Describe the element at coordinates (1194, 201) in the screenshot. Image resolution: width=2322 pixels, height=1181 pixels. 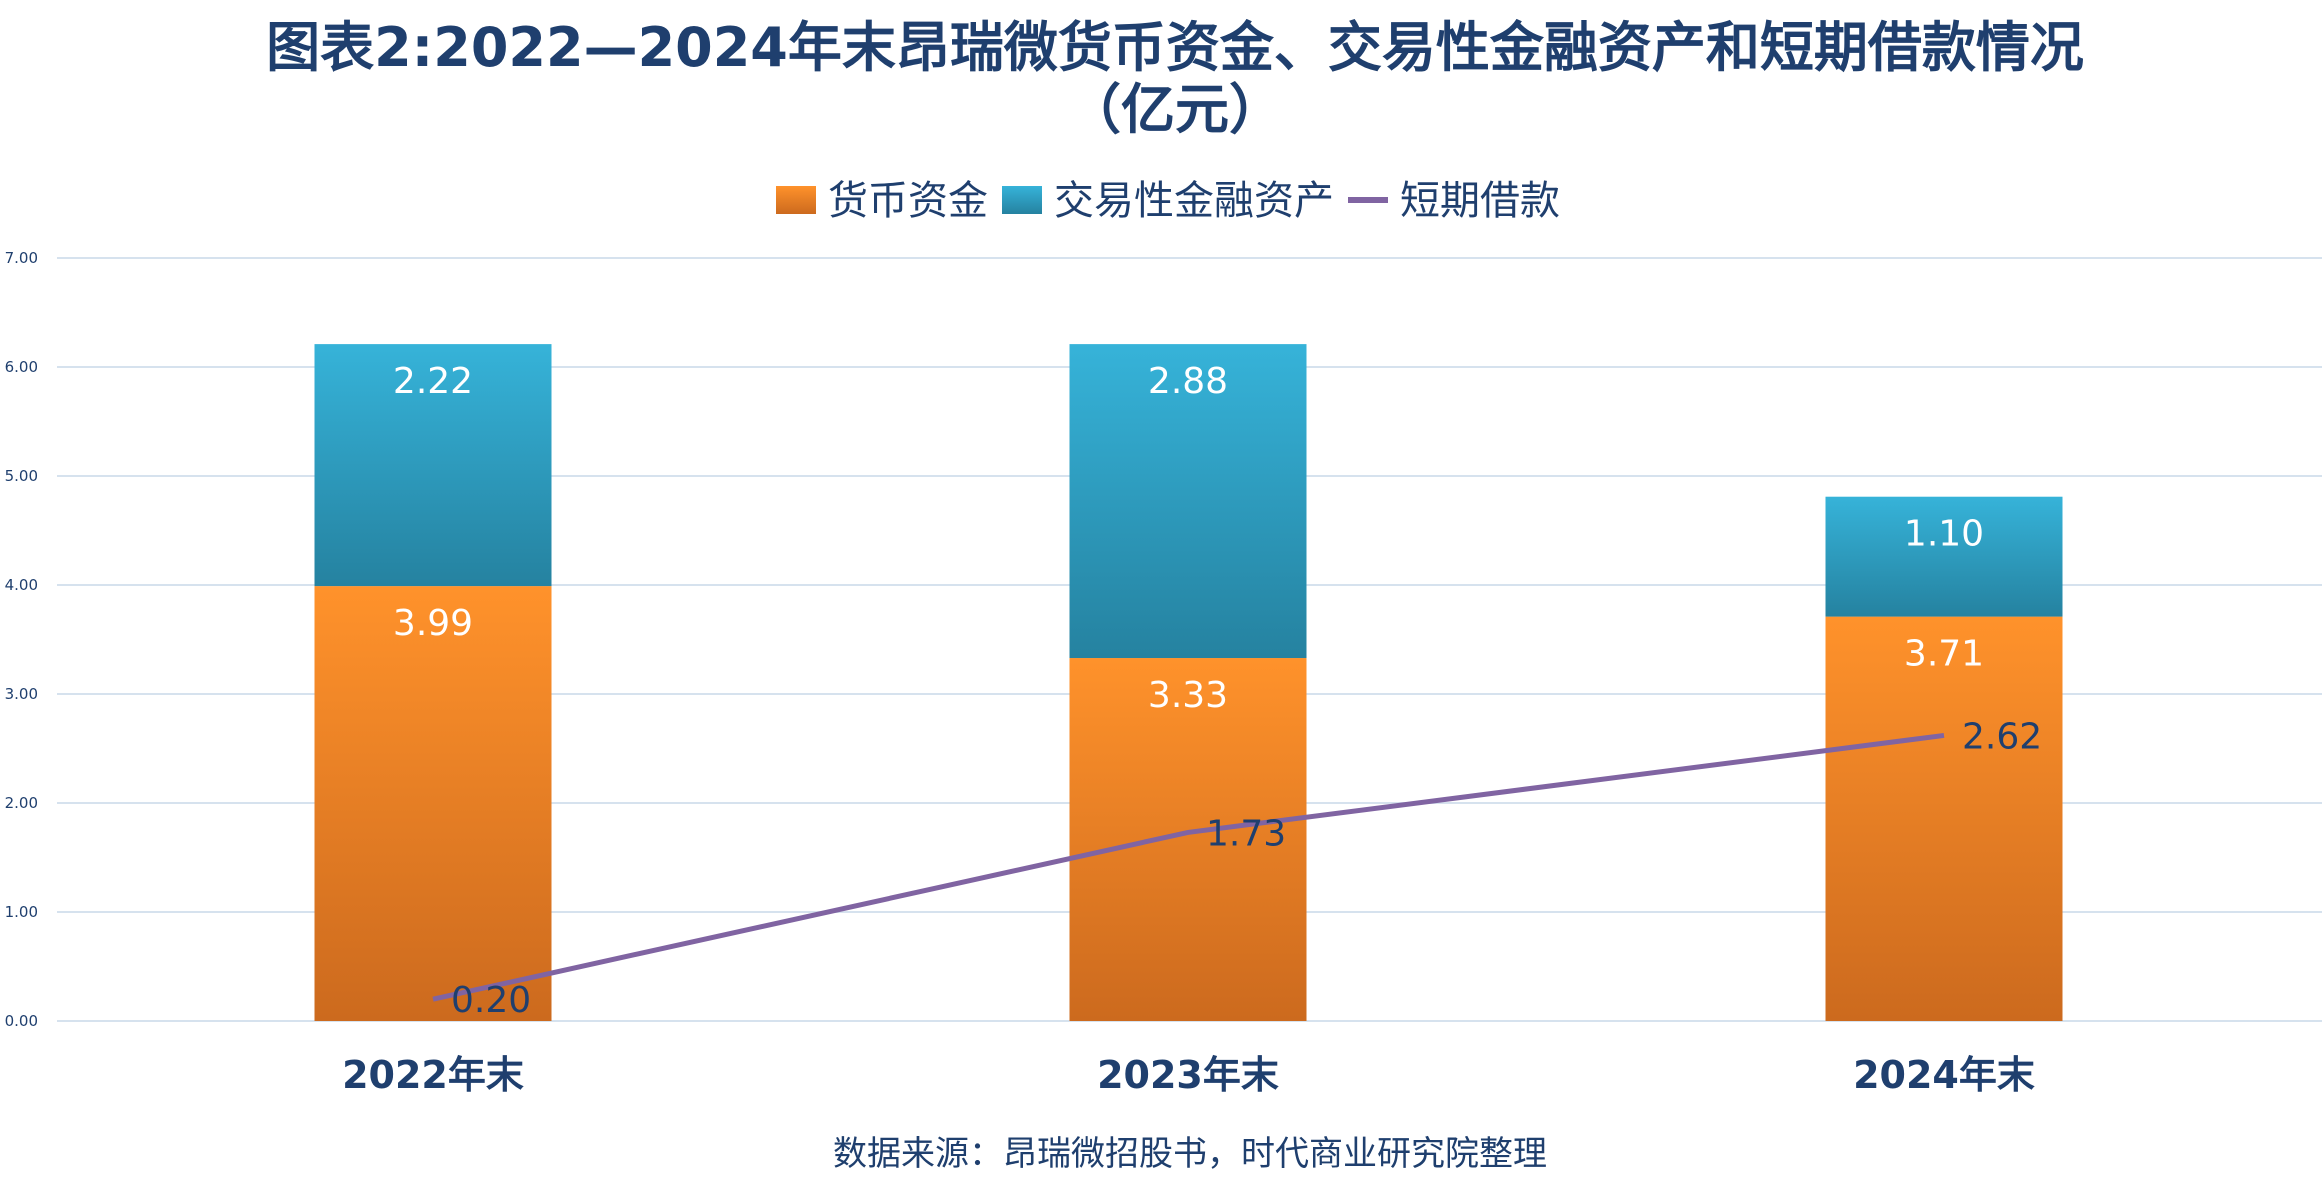
I see `legend-label: 交易性金融资产` at that location.